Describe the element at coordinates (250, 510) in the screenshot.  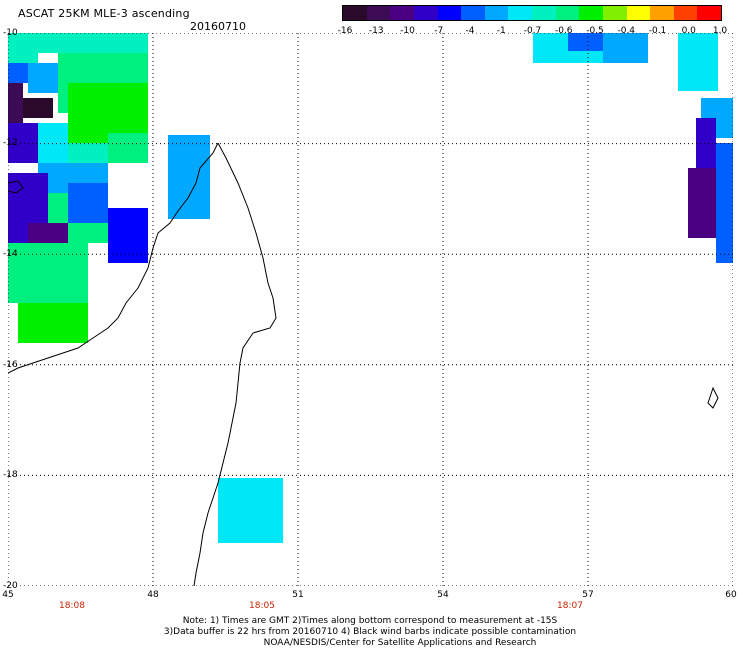
I see `swath-patch-south` at that location.